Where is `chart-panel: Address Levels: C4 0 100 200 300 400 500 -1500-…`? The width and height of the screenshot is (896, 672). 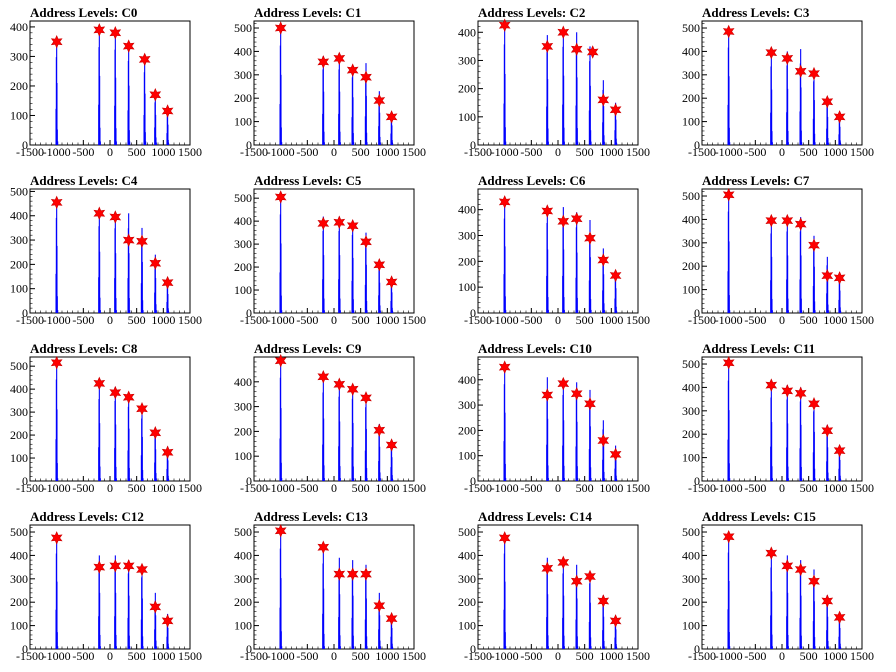 chart-panel: Address Levels: C4 0 100 200 300 400 500 -1500-… is located at coordinates (112, 252).